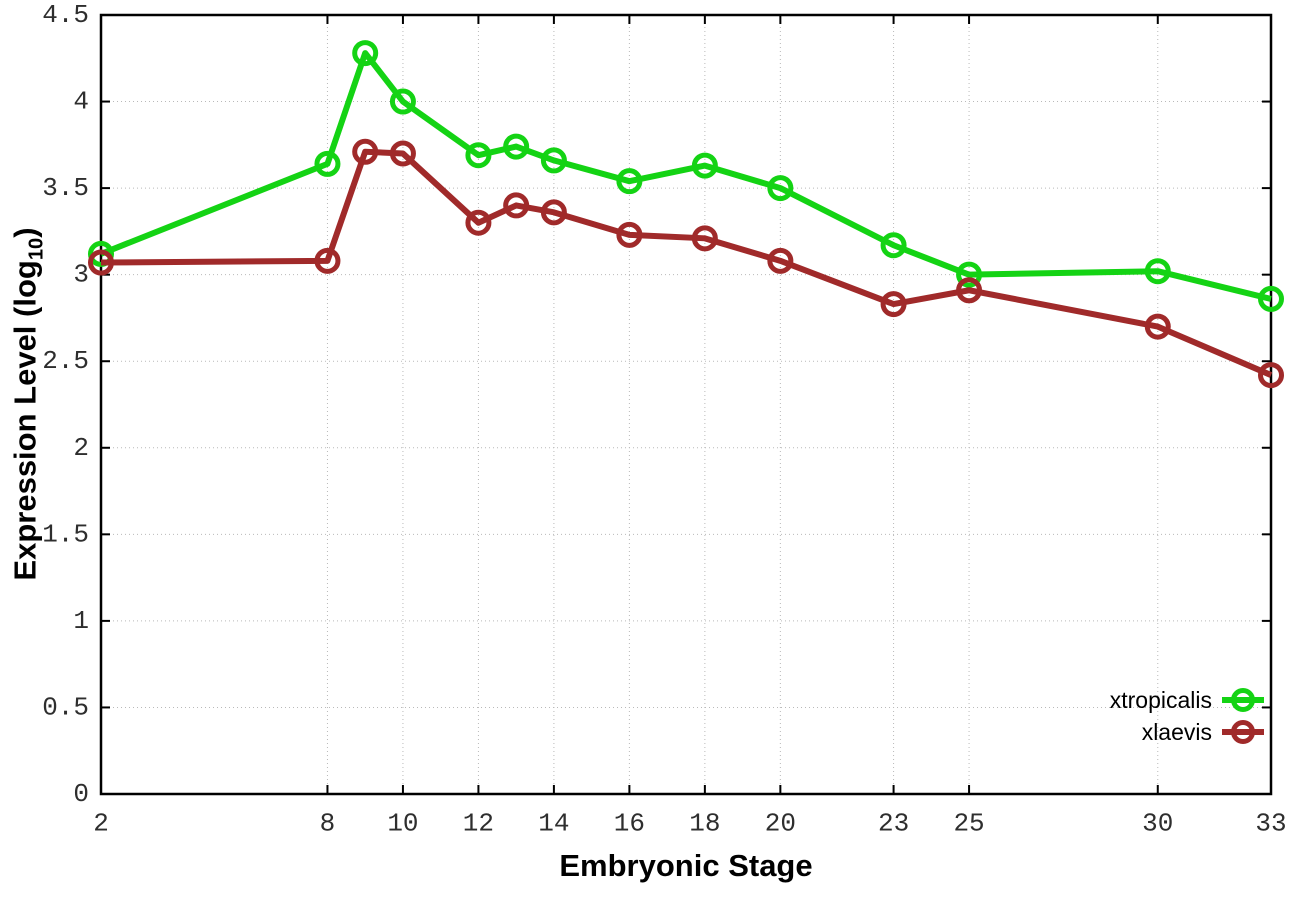 This screenshot has width=1296, height=907. Describe the element at coordinates (629, 824) in the screenshot. I see `x-tick-label: 16` at that location.